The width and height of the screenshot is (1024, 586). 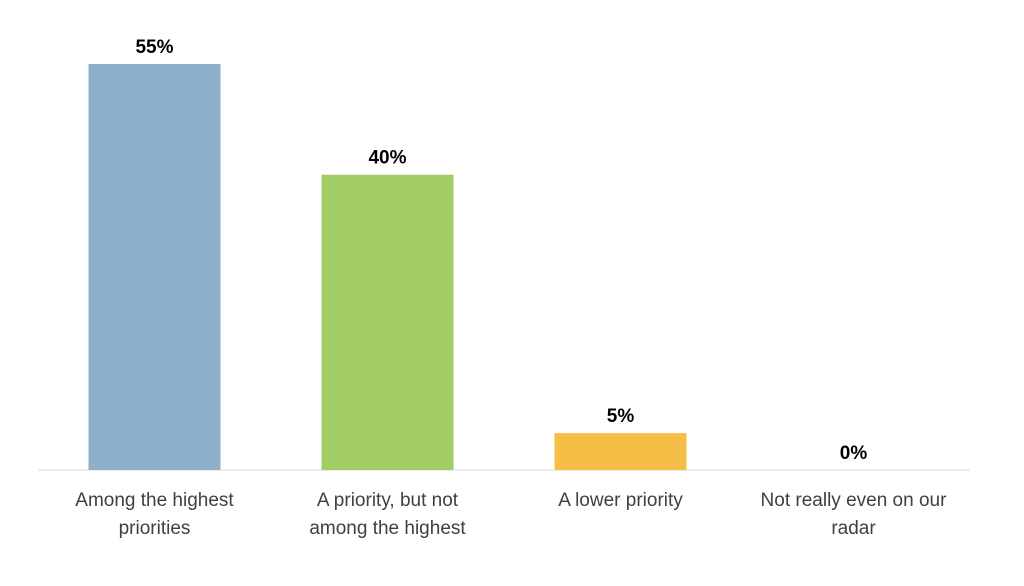 I want to click on data-label-1: 55%, so click(x=154, y=47).